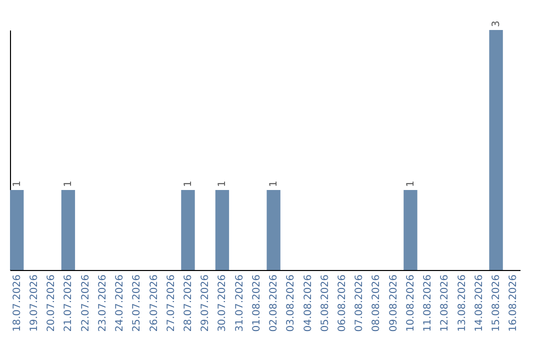 Image resolution: width=540 pixels, height=340 pixels. What do you see at coordinates (514, 303) in the screenshot?
I see `x-tick-label: 16.08.2026` at bounding box center [514, 303].